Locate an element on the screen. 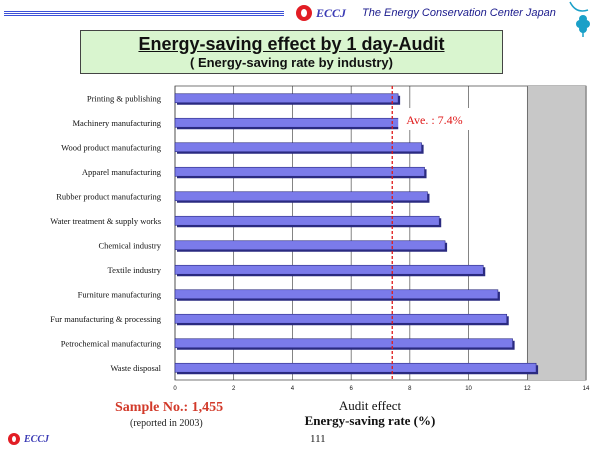 The image size is (600, 450). average-label: Ave. : 7.4% is located at coordinates (434, 120).